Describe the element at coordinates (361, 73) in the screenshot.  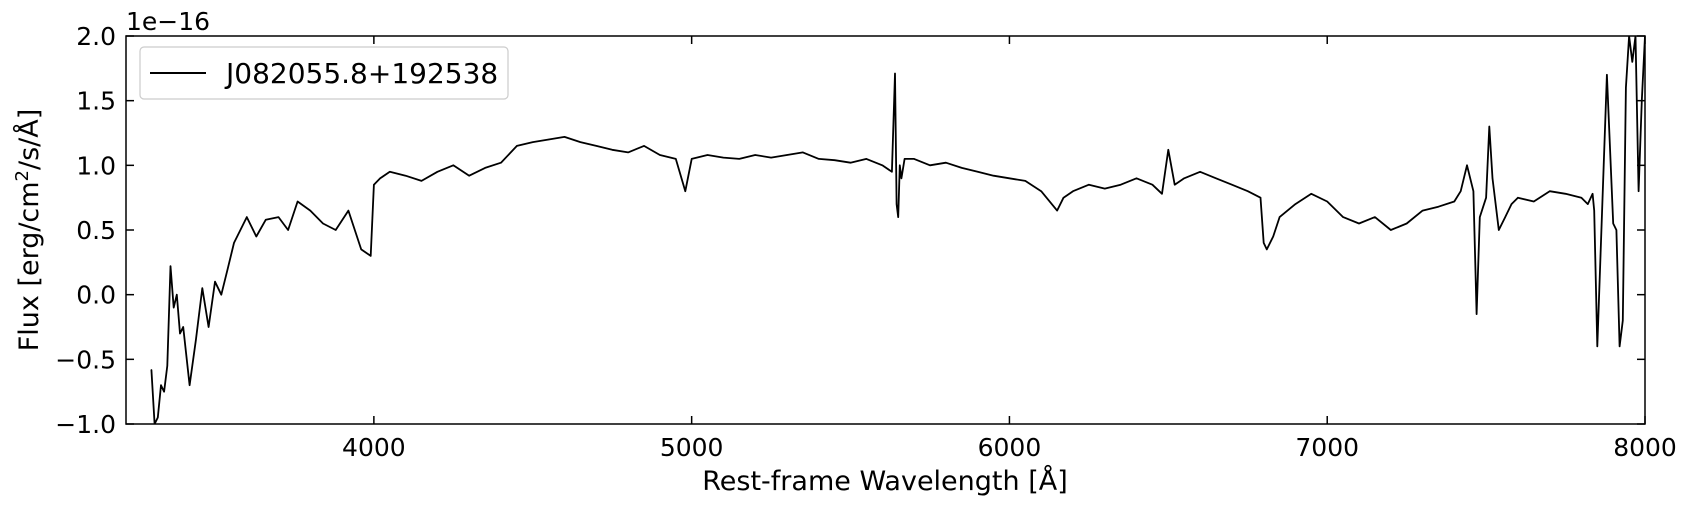
I see `legend-label: J082055.8+192538` at that location.